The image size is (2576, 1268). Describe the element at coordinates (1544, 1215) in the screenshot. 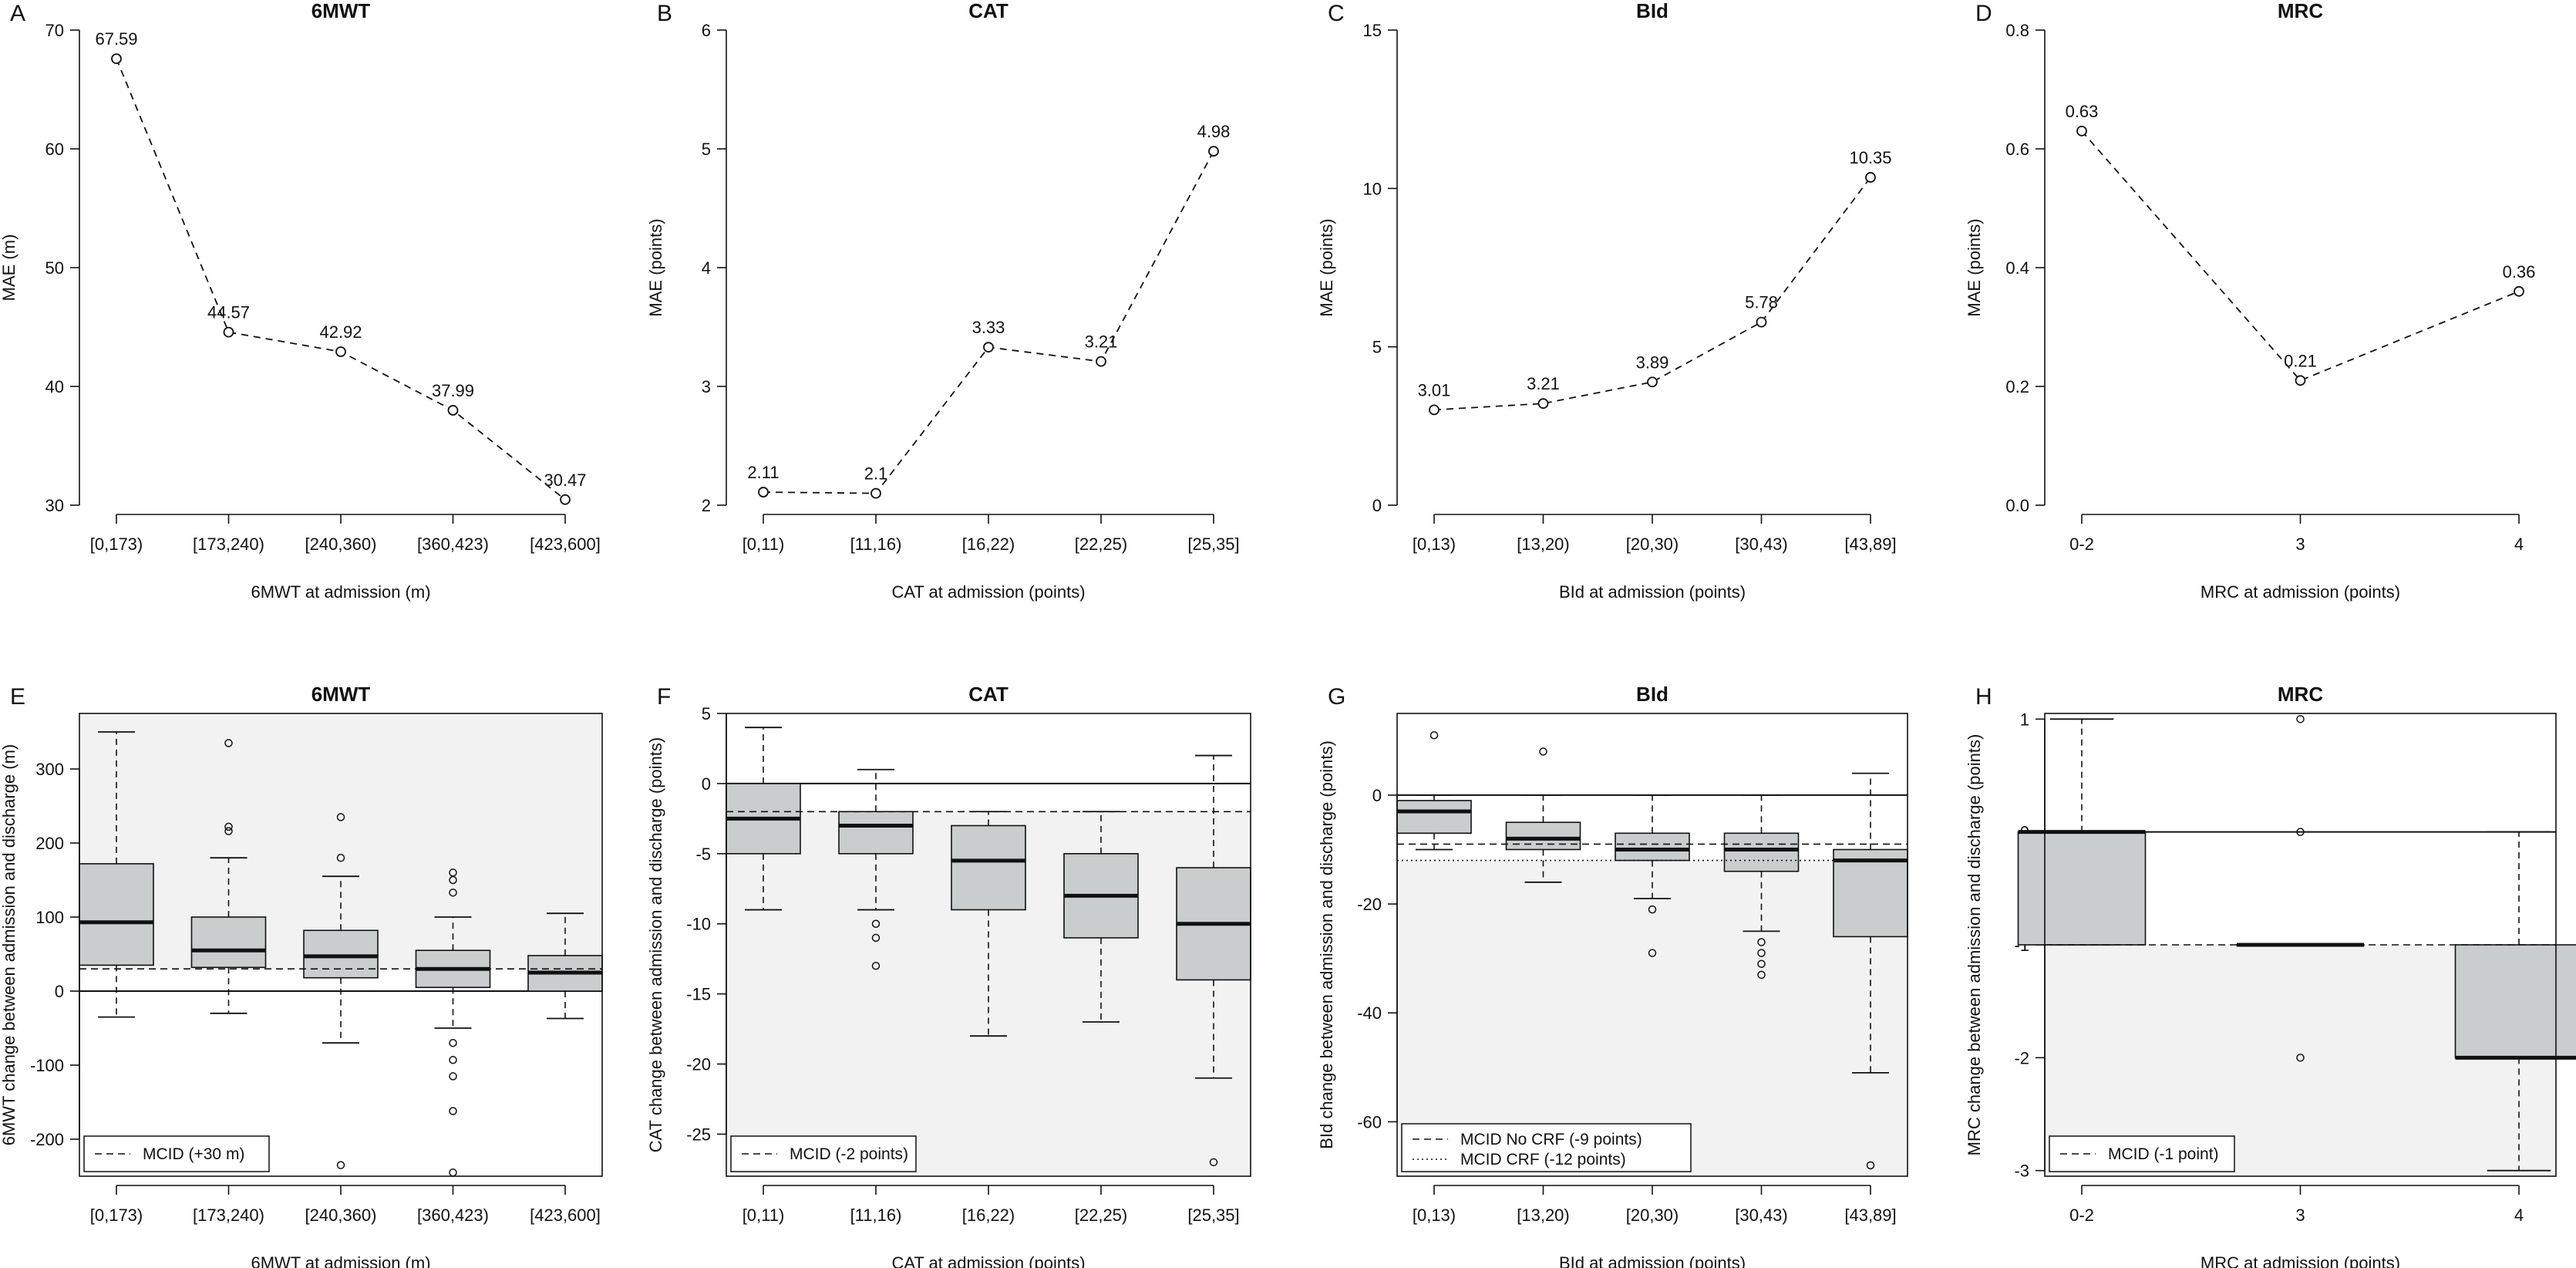

I see `x-tick-label: [13,20)` at that location.